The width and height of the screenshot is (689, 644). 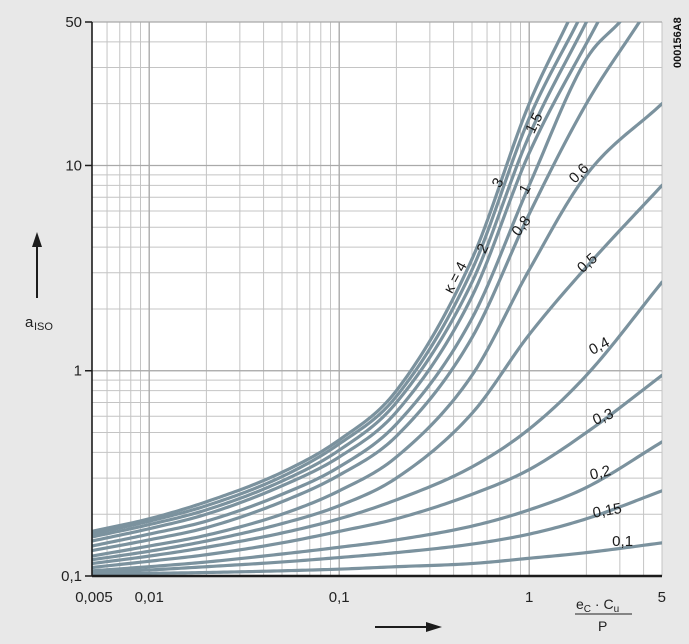 I want to click on y-axis-label: a ISO, so click(x=39, y=282).